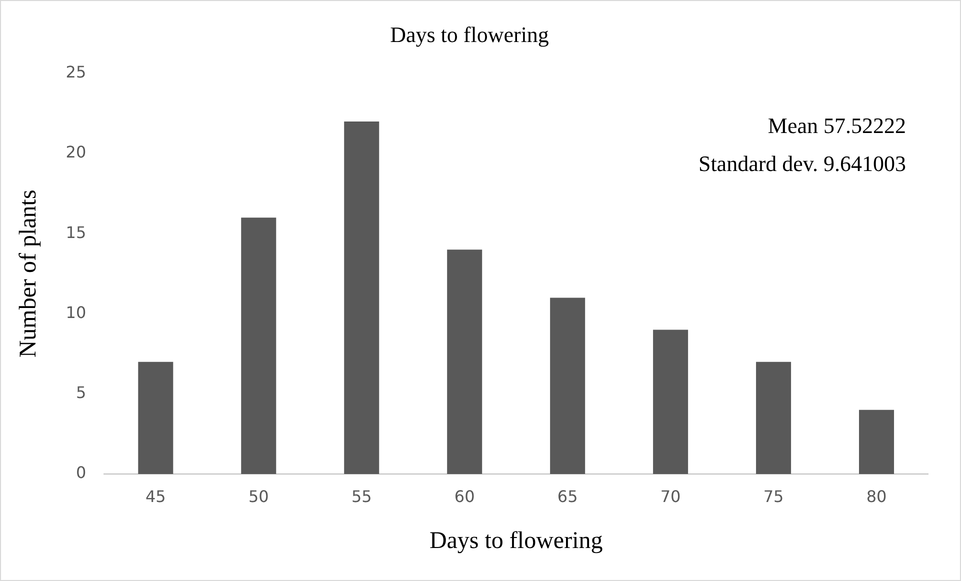 Image resolution: width=961 pixels, height=581 pixels. What do you see at coordinates (837, 125) in the screenshot?
I see `annotation: Mean 57.52222` at bounding box center [837, 125].